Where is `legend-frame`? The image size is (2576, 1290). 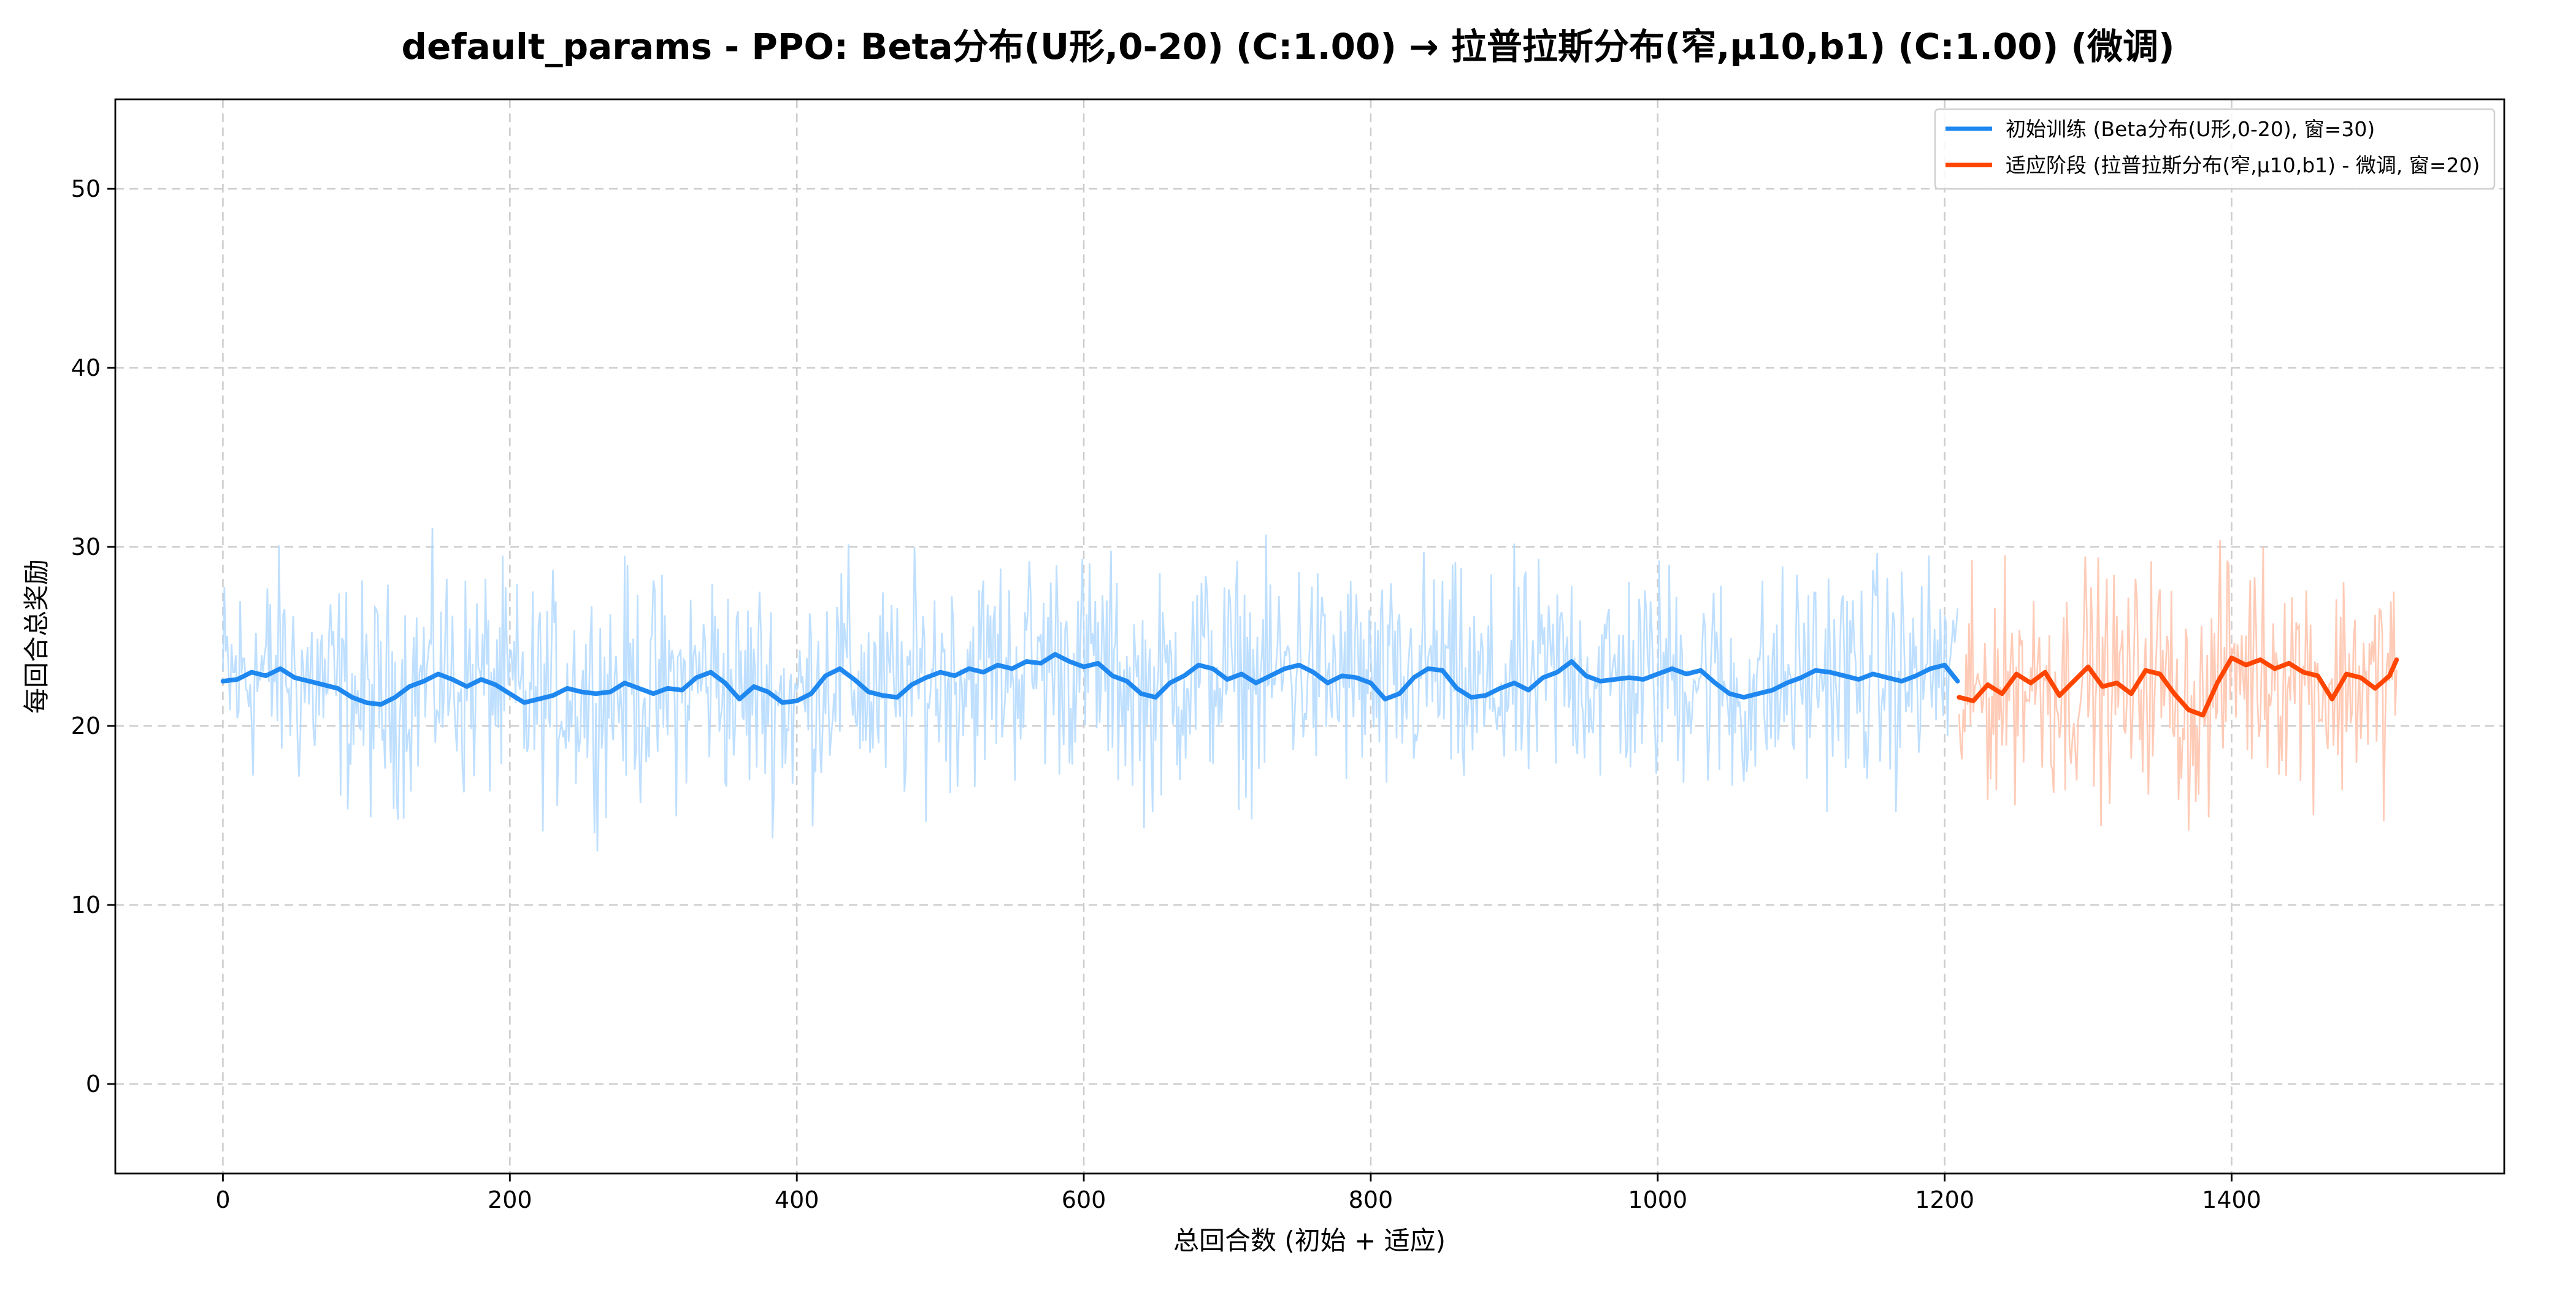
legend-frame is located at coordinates (2215, 149).